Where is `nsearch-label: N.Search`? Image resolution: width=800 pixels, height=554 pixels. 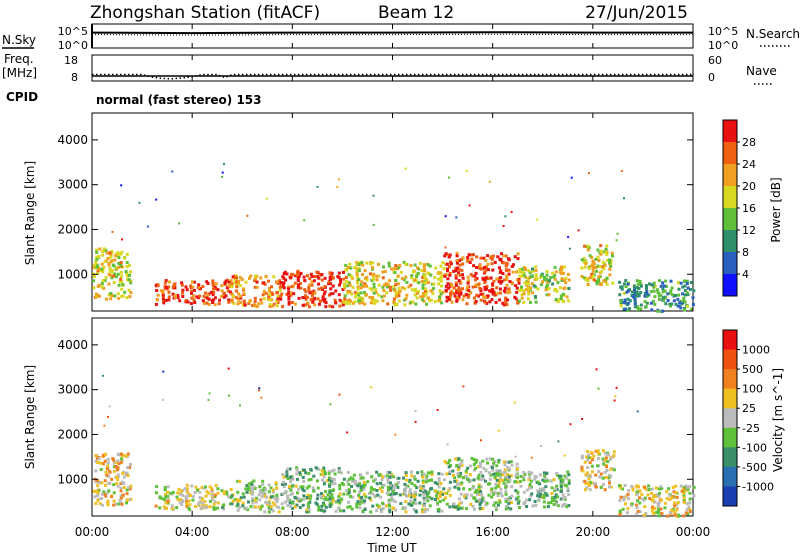
nsearch-label: N.Search is located at coordinates (773, 34).